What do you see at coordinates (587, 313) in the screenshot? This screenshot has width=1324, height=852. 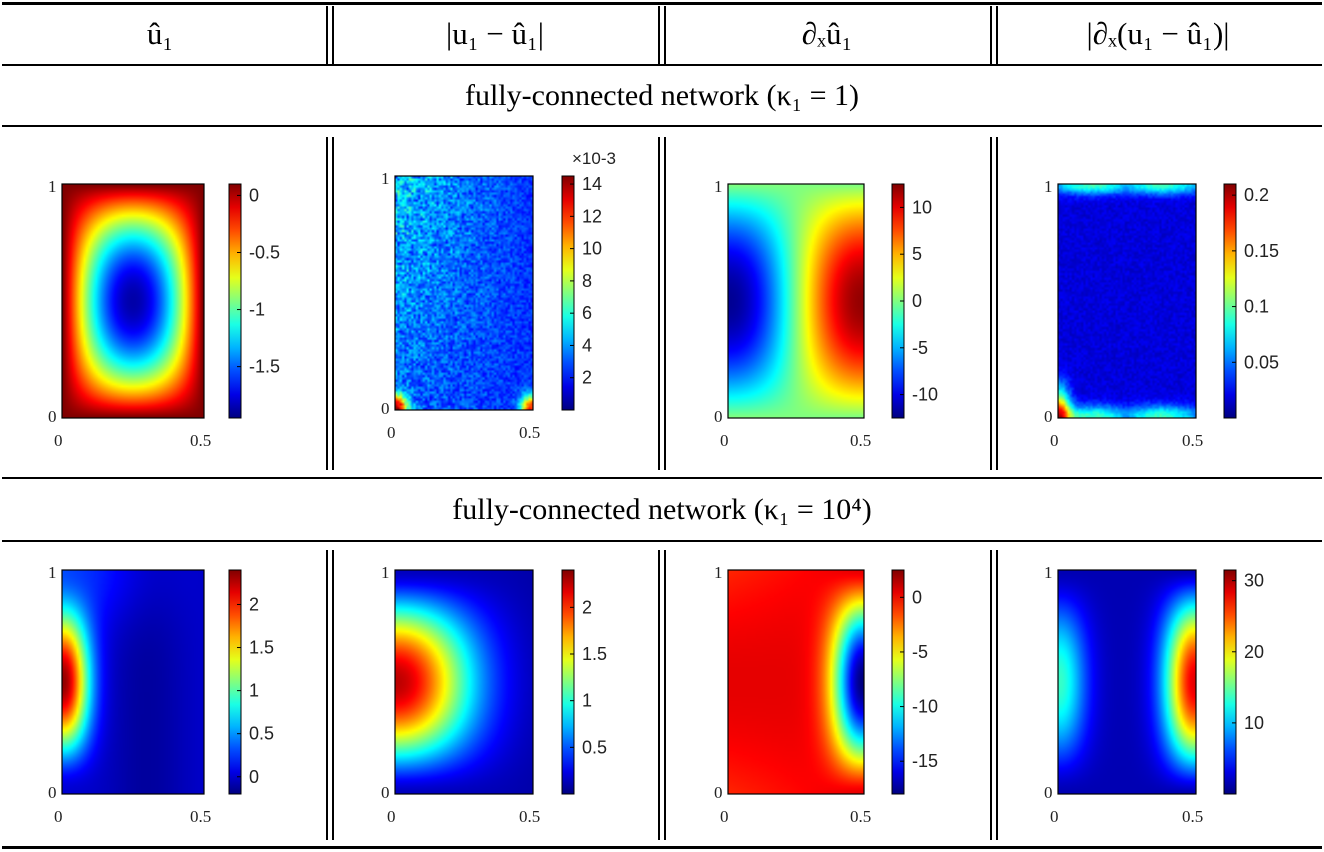 I see `colorbar-tick-label: 6` at bounding box center [587, 313].